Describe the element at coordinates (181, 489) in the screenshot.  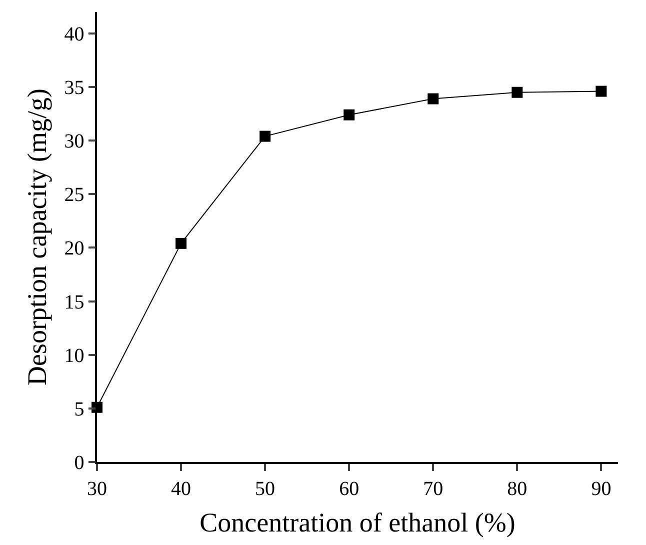
I see `x-tick-label: 40` at that location.